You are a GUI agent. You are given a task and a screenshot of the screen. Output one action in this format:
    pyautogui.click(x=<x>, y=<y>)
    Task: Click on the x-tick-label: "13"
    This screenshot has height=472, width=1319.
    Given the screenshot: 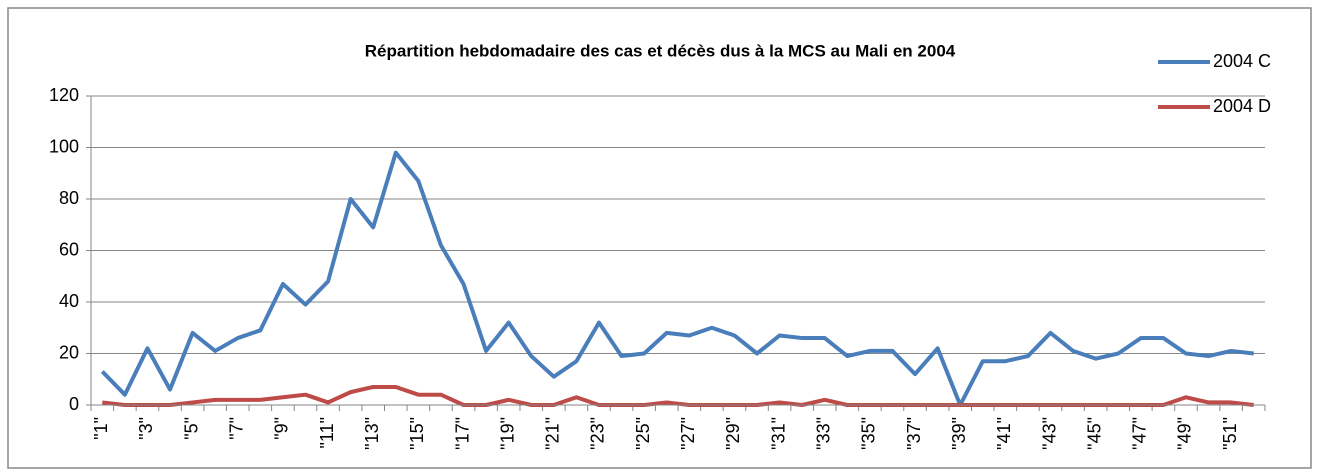 What is the action you would take?
    pyautogui.click(x=372, y=433)
    